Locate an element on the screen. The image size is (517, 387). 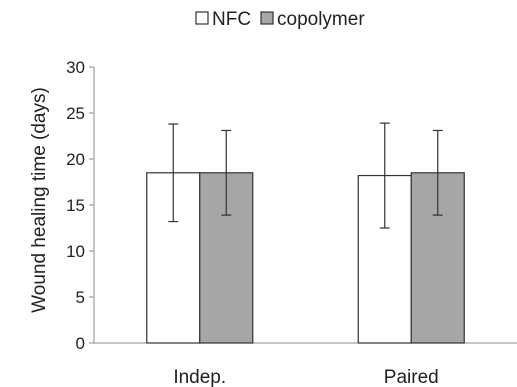
legend-label-copolymer: copolymer is located at coordinates (321, 19).